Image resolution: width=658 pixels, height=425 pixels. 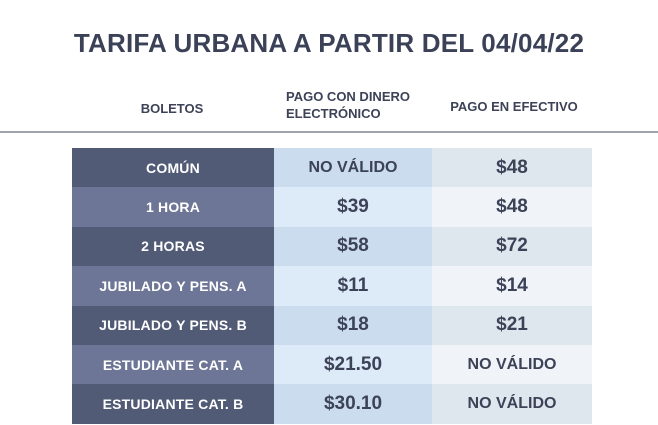 I want to click on electronic-price: $39, so click(x=353, y=207).